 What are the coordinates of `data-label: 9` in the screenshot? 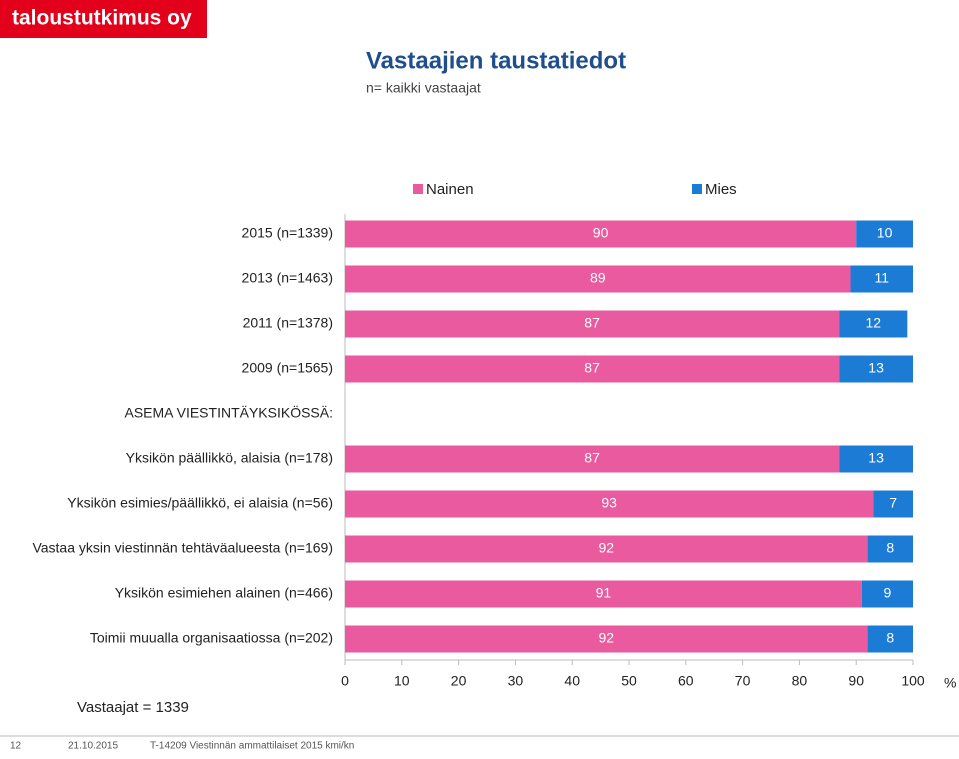 It's located at (888, 593).